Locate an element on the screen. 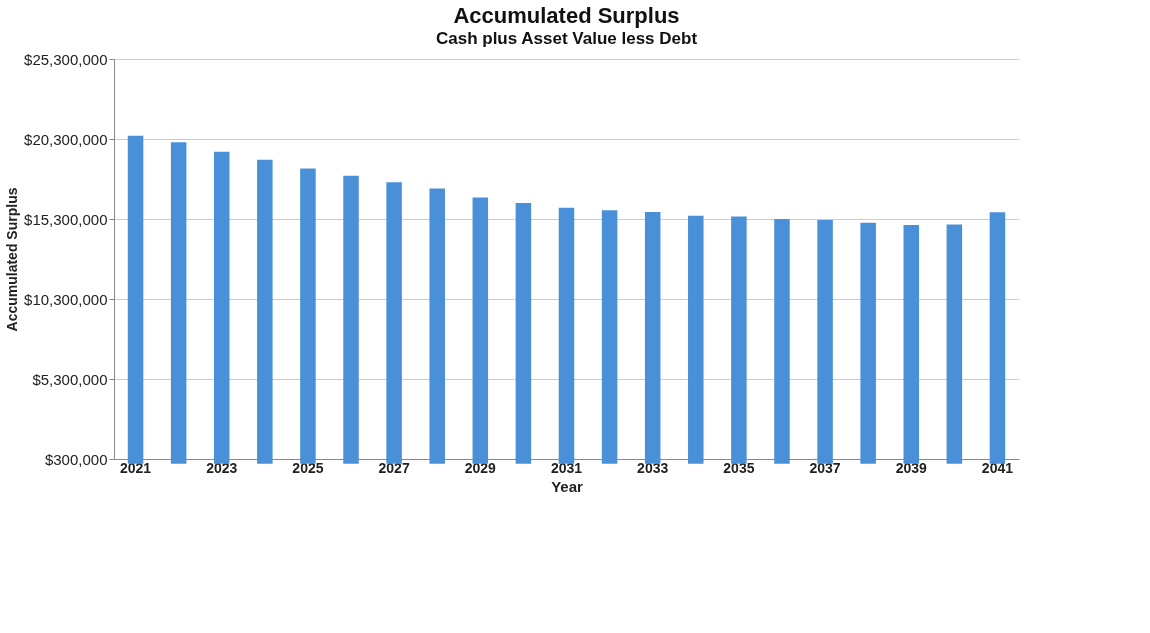 The image size is (1150, 633). y-tick-label: $20,300,000 is located at coordinates (66, 139).